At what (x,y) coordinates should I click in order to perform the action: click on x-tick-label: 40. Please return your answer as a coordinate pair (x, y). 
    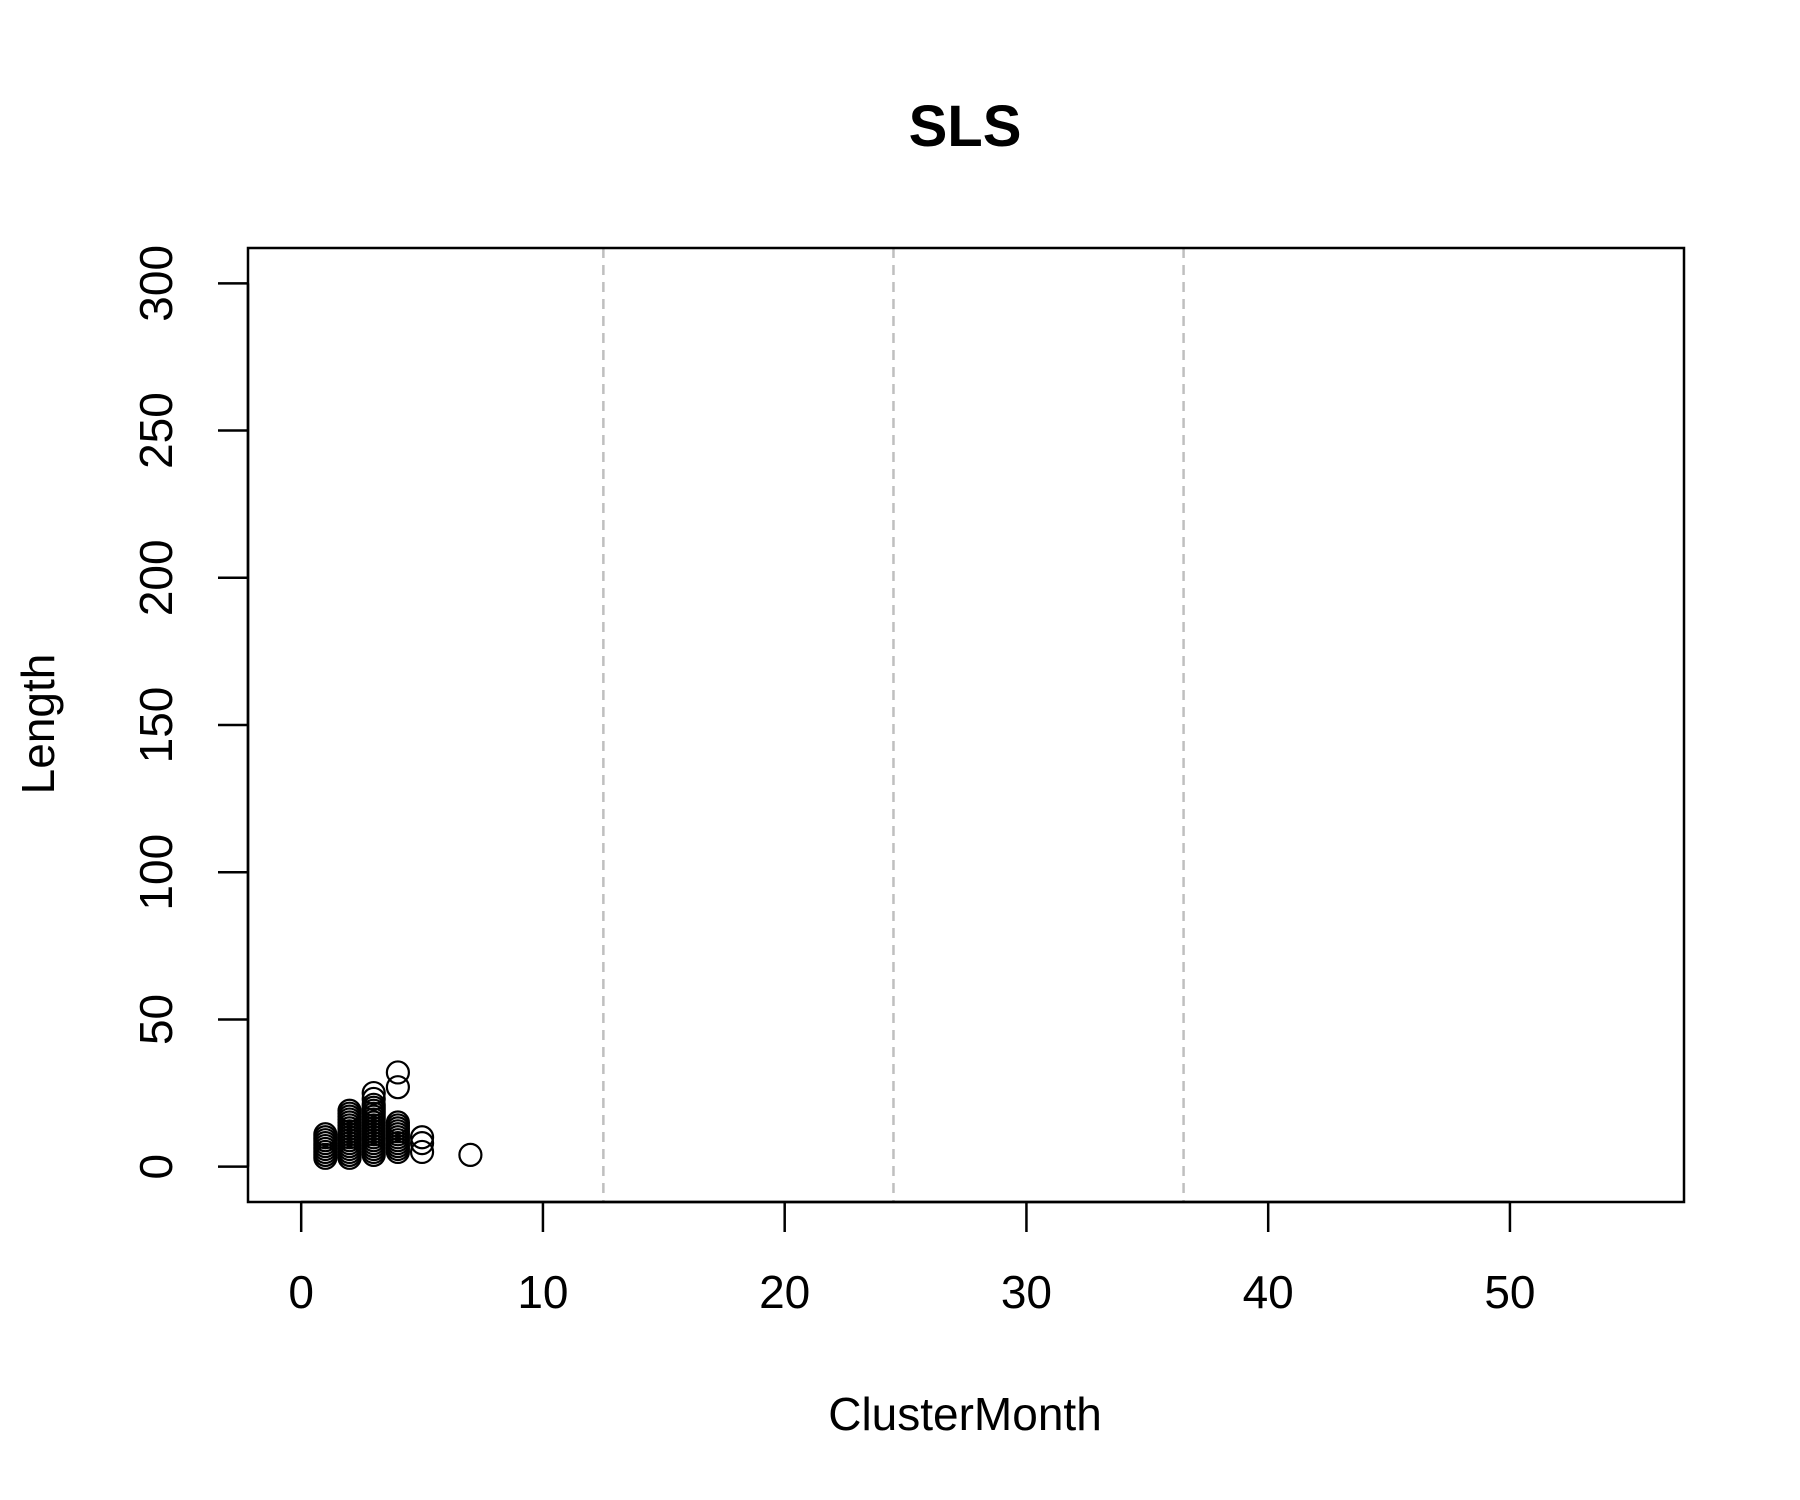
    Looking at the image, I should click on (1268, 1292).